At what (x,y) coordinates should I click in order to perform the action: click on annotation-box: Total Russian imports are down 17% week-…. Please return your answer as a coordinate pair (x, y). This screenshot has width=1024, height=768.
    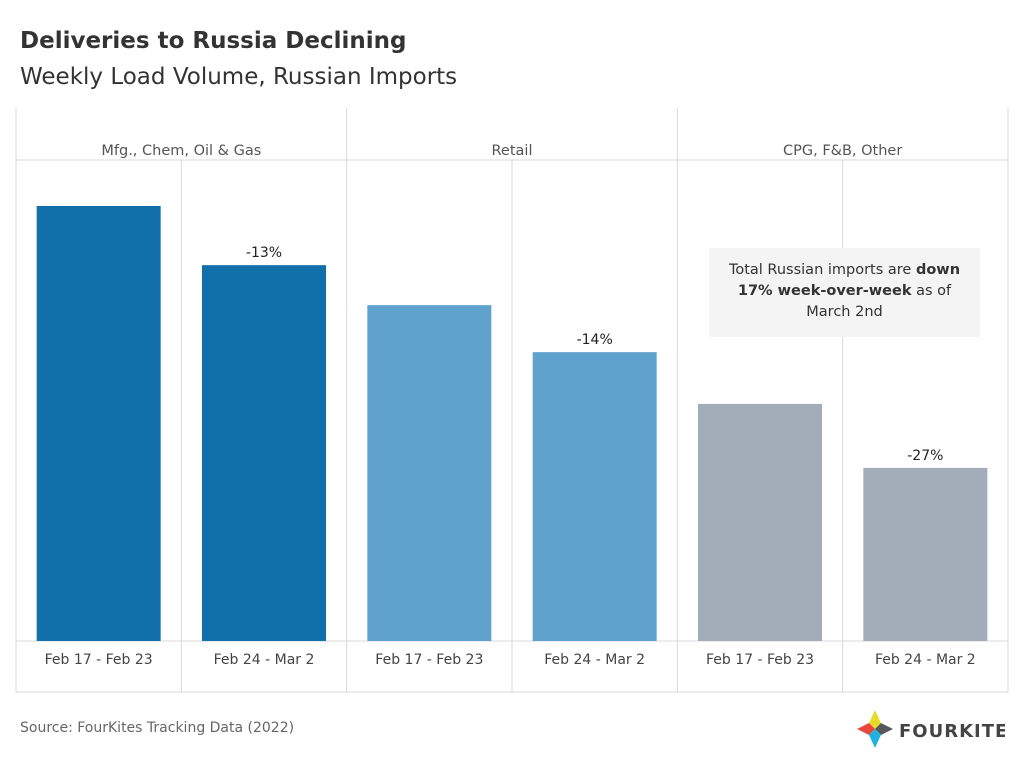
    Looking at the image, I should click on (844, 292).